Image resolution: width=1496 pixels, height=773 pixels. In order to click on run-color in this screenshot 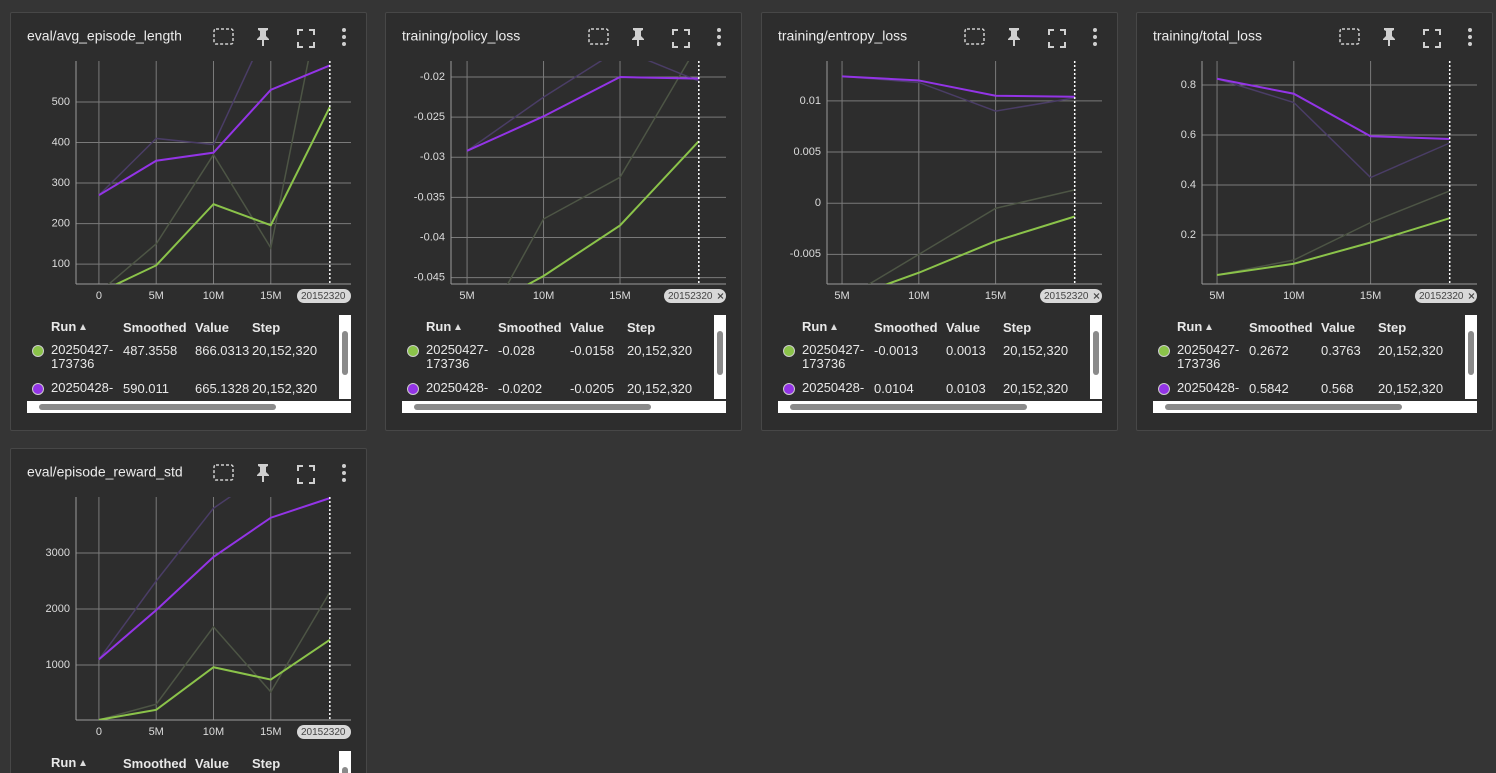, I will do `click(789, 389)`.